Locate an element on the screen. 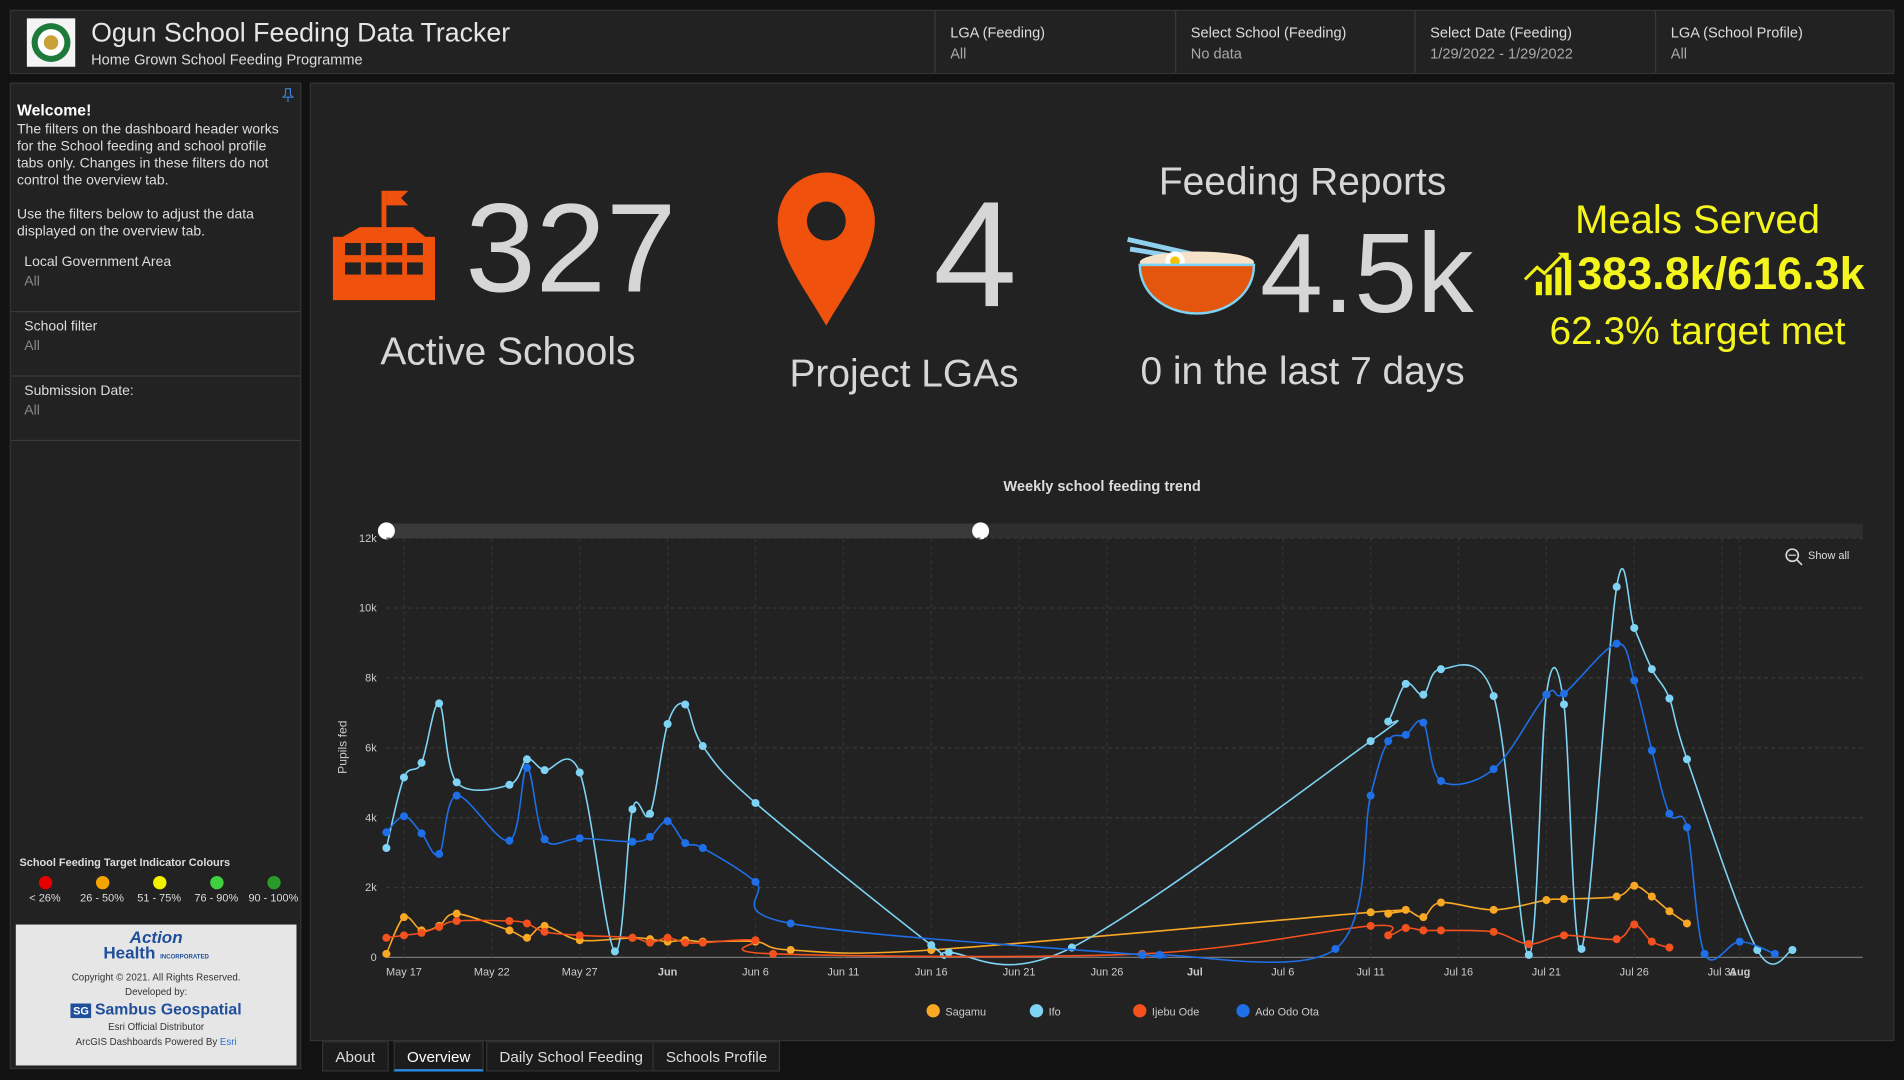 This screenshot has height=1080, width=1904. distributor: Esri Official Distributor is located at coordinates (156, 1027).